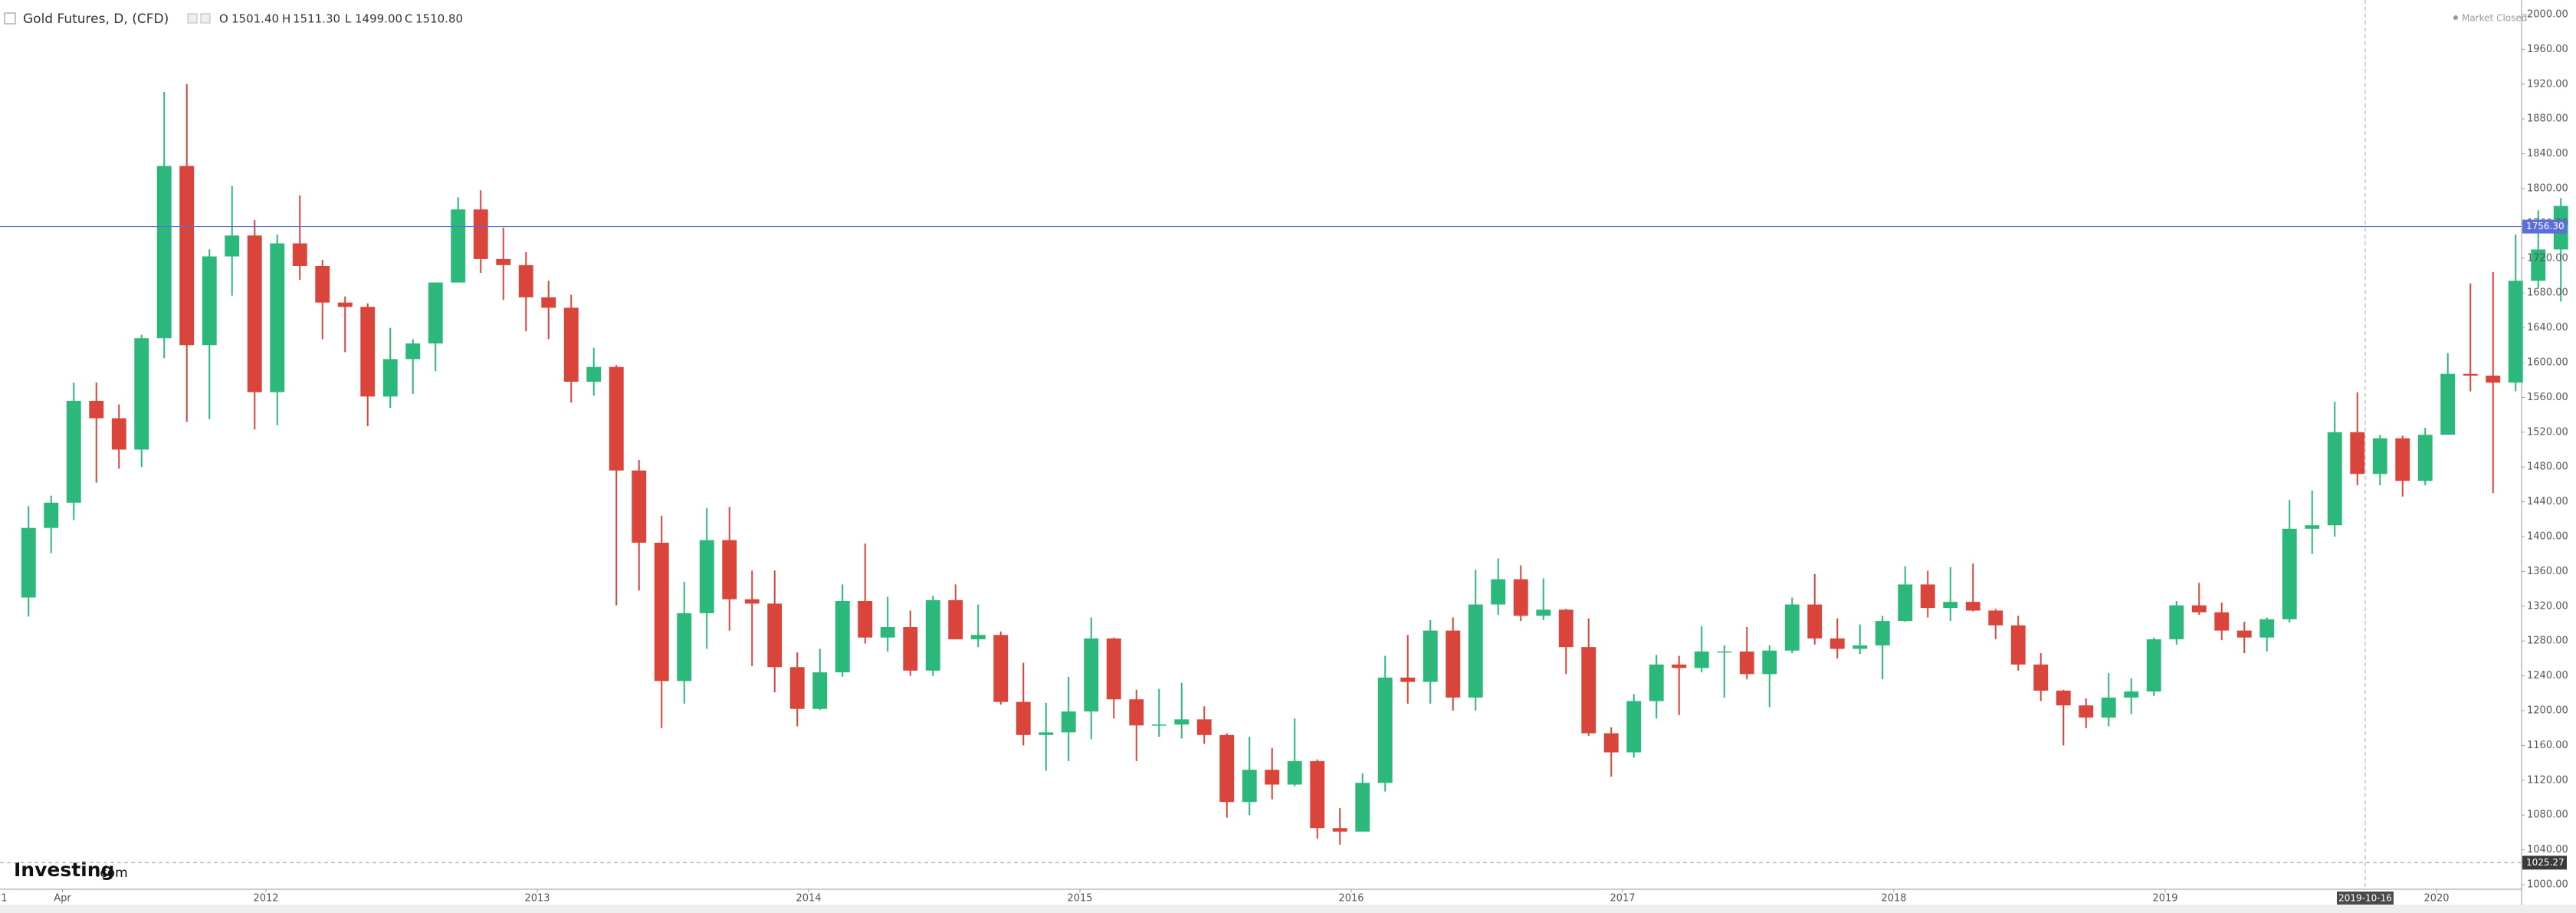 This screenshot has width=2576, height=913. What do you see at coordinates (439, 19) in the screenshot?
I see `ohlc-value: 1510.80` at bounding box center [439, 19].